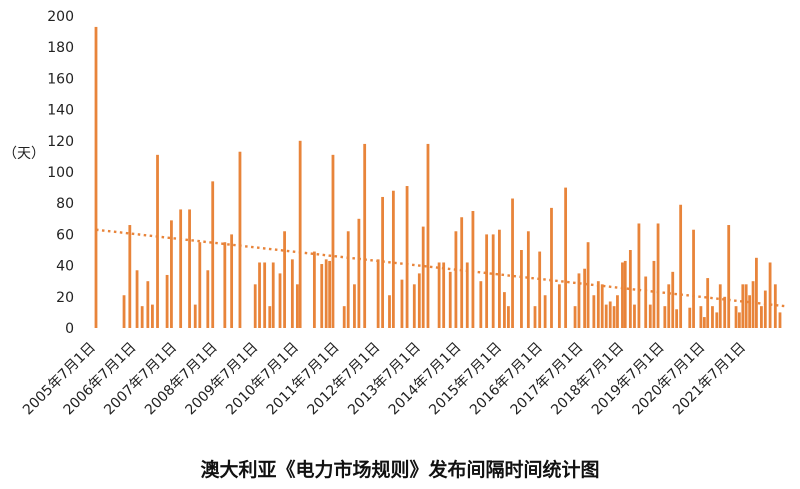 The image size is (800, 489). Describe the element at coordinates (65, 204) in the screenshot. I see `y-tick-label: 80` at that location.